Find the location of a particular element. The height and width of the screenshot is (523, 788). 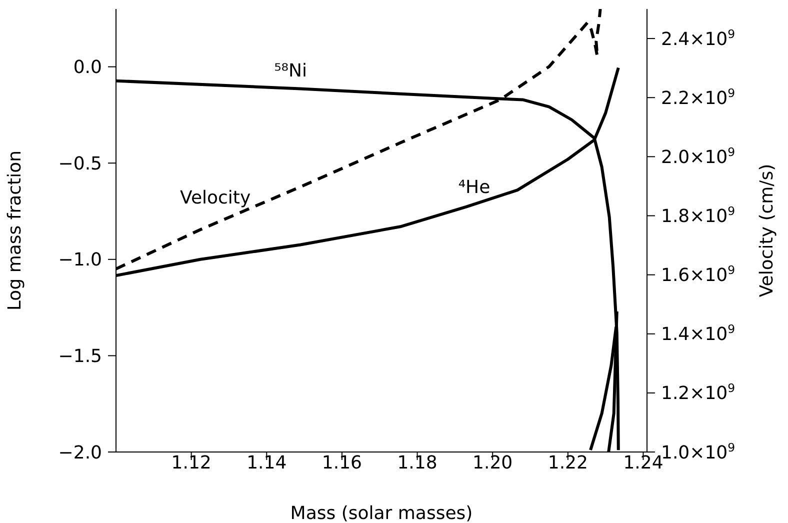

y2-tick-label: 2.2×10$^{9}$ is located at coordinates (698, 97).